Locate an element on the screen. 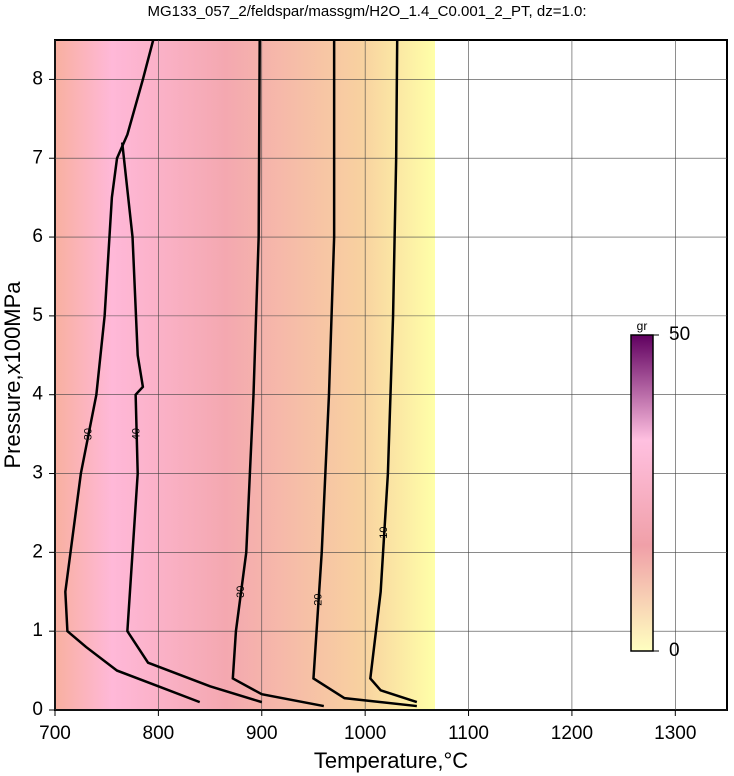 The image size is (734, 776). colorbar-tick-label: 0 is located at coordinates (674, 650).